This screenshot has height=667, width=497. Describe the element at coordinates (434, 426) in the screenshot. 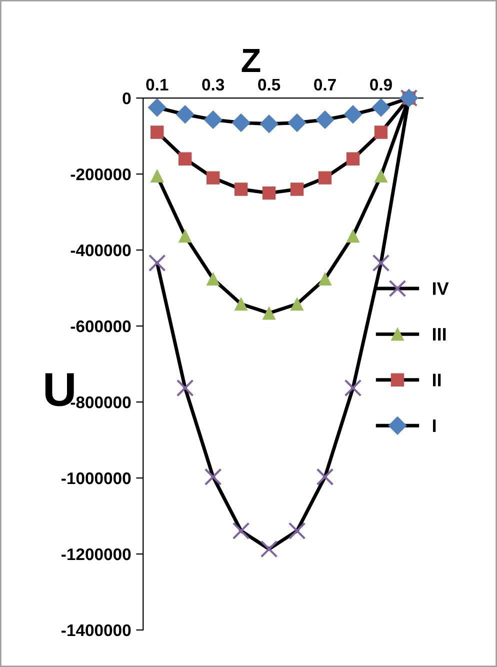

I see `legend-label: I` at that location.